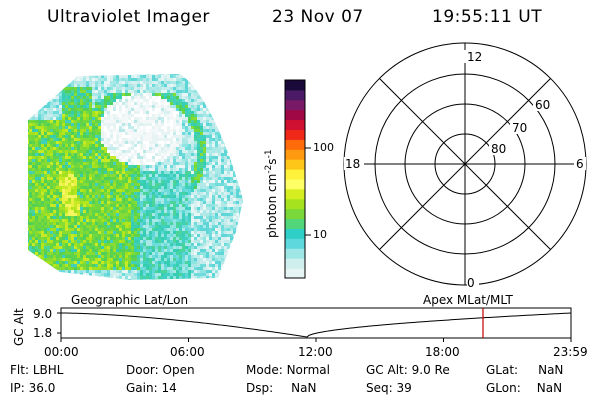  Describe the element at coordinates (33, 388) in the screenshot. I see `ip-field: IP: 36.0` at that location.